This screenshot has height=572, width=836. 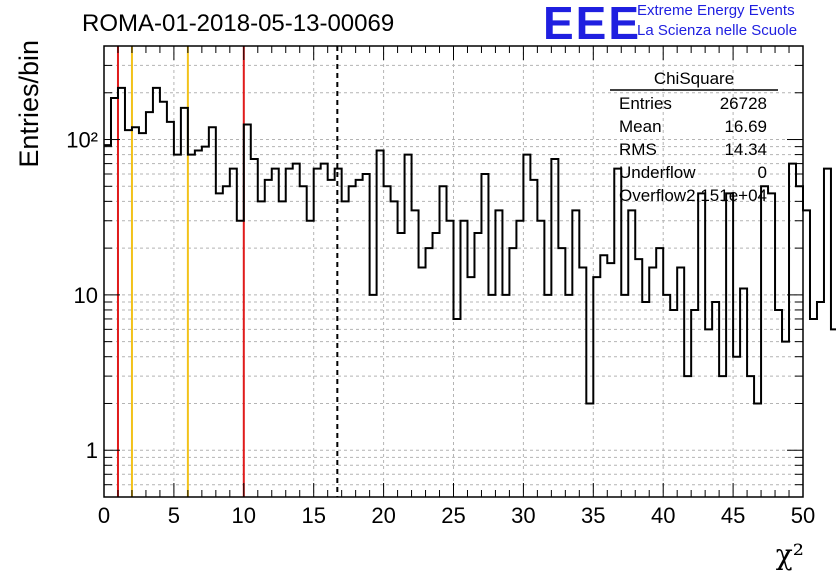 What do you see at coordinates (645, 103) in the screenshot?
I see `stats-label-entries: Entries` at bounding box center [645, 103].